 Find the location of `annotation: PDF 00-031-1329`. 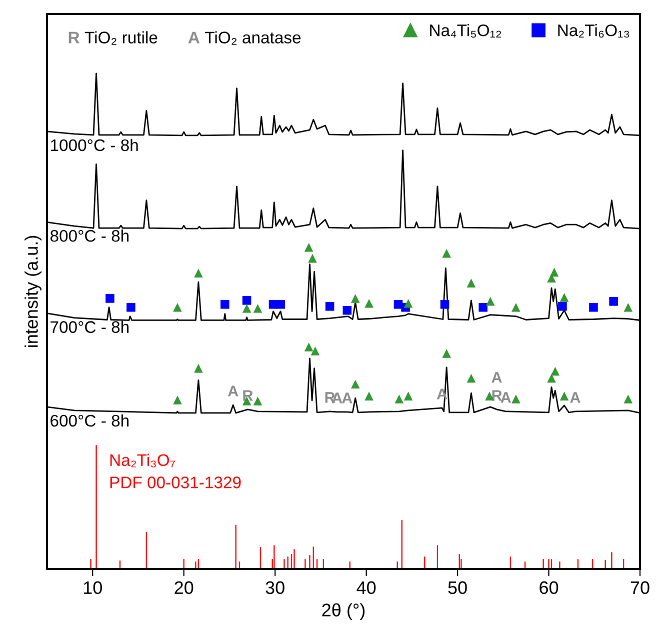

annotation: PDF 00-031-1329 is located at coordinates (175, 482).